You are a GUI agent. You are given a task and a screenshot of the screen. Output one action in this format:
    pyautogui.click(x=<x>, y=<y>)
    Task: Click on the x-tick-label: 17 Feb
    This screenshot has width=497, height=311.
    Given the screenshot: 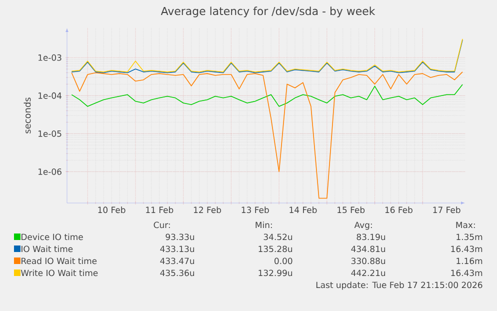 What is the action you would take?
    pyautogui.click(x=446, y=210)
    